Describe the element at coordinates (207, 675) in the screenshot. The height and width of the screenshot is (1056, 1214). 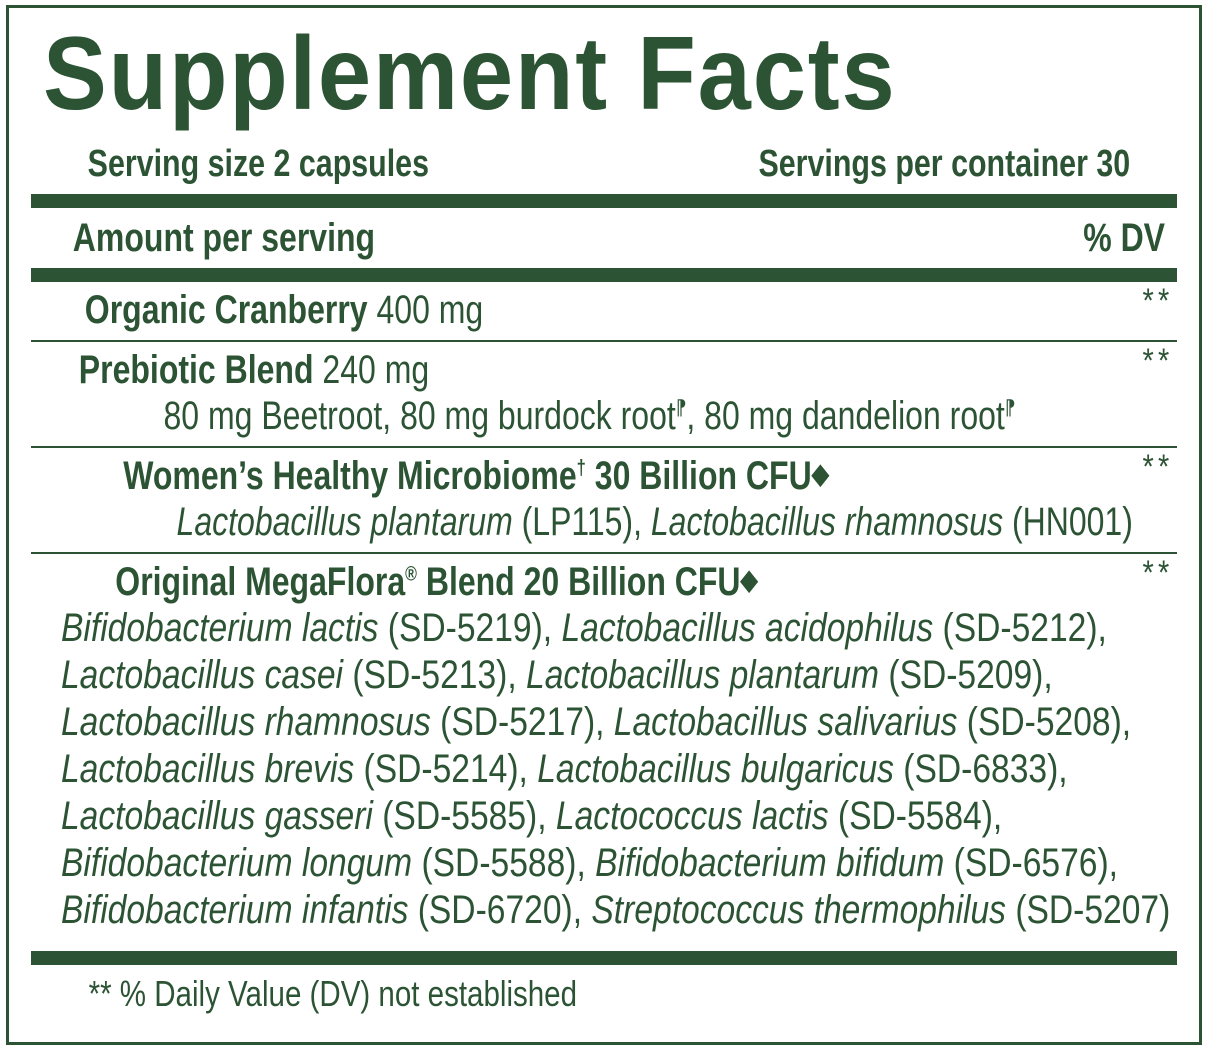
I see `strain-species: Lactobacillus casei` at that location.